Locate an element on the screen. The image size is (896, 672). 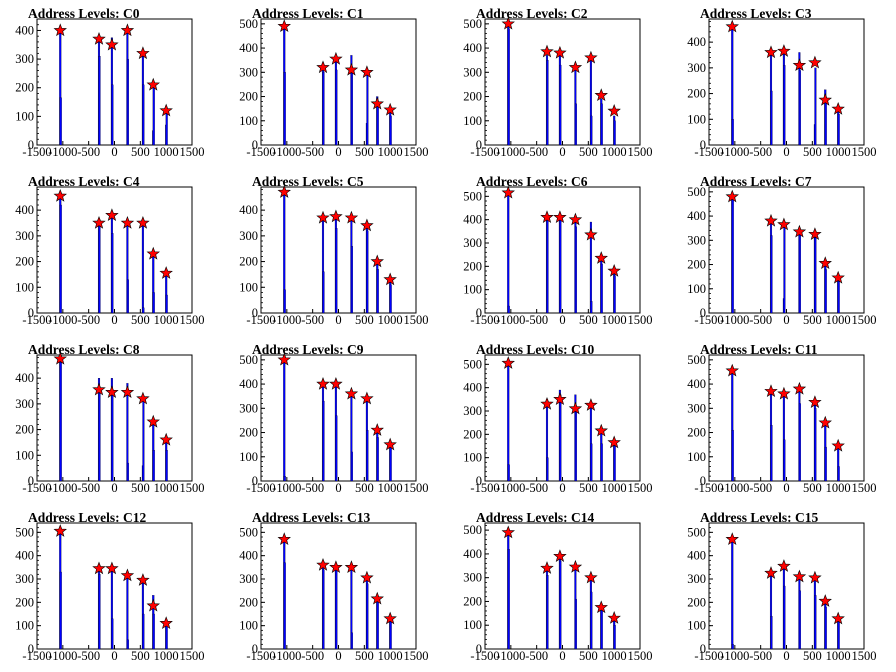
chart-title: Address Levels: C6 is located at coordinates (532, 181).